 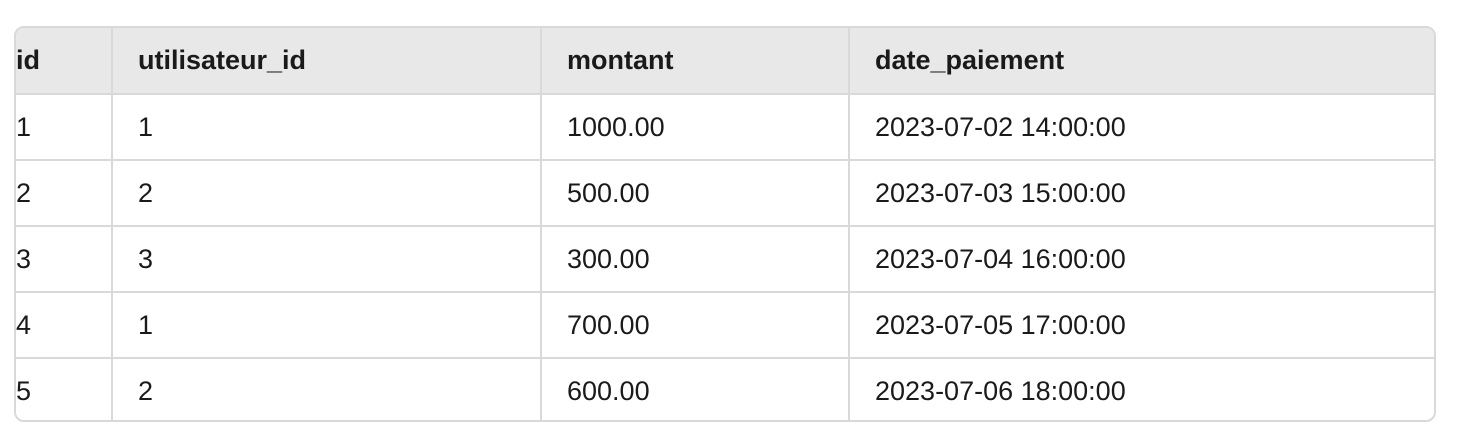 What do you see at coordinates (64, 193) in the screenshot?
I see `cell-id: 2` at bounding box center [64, 193].